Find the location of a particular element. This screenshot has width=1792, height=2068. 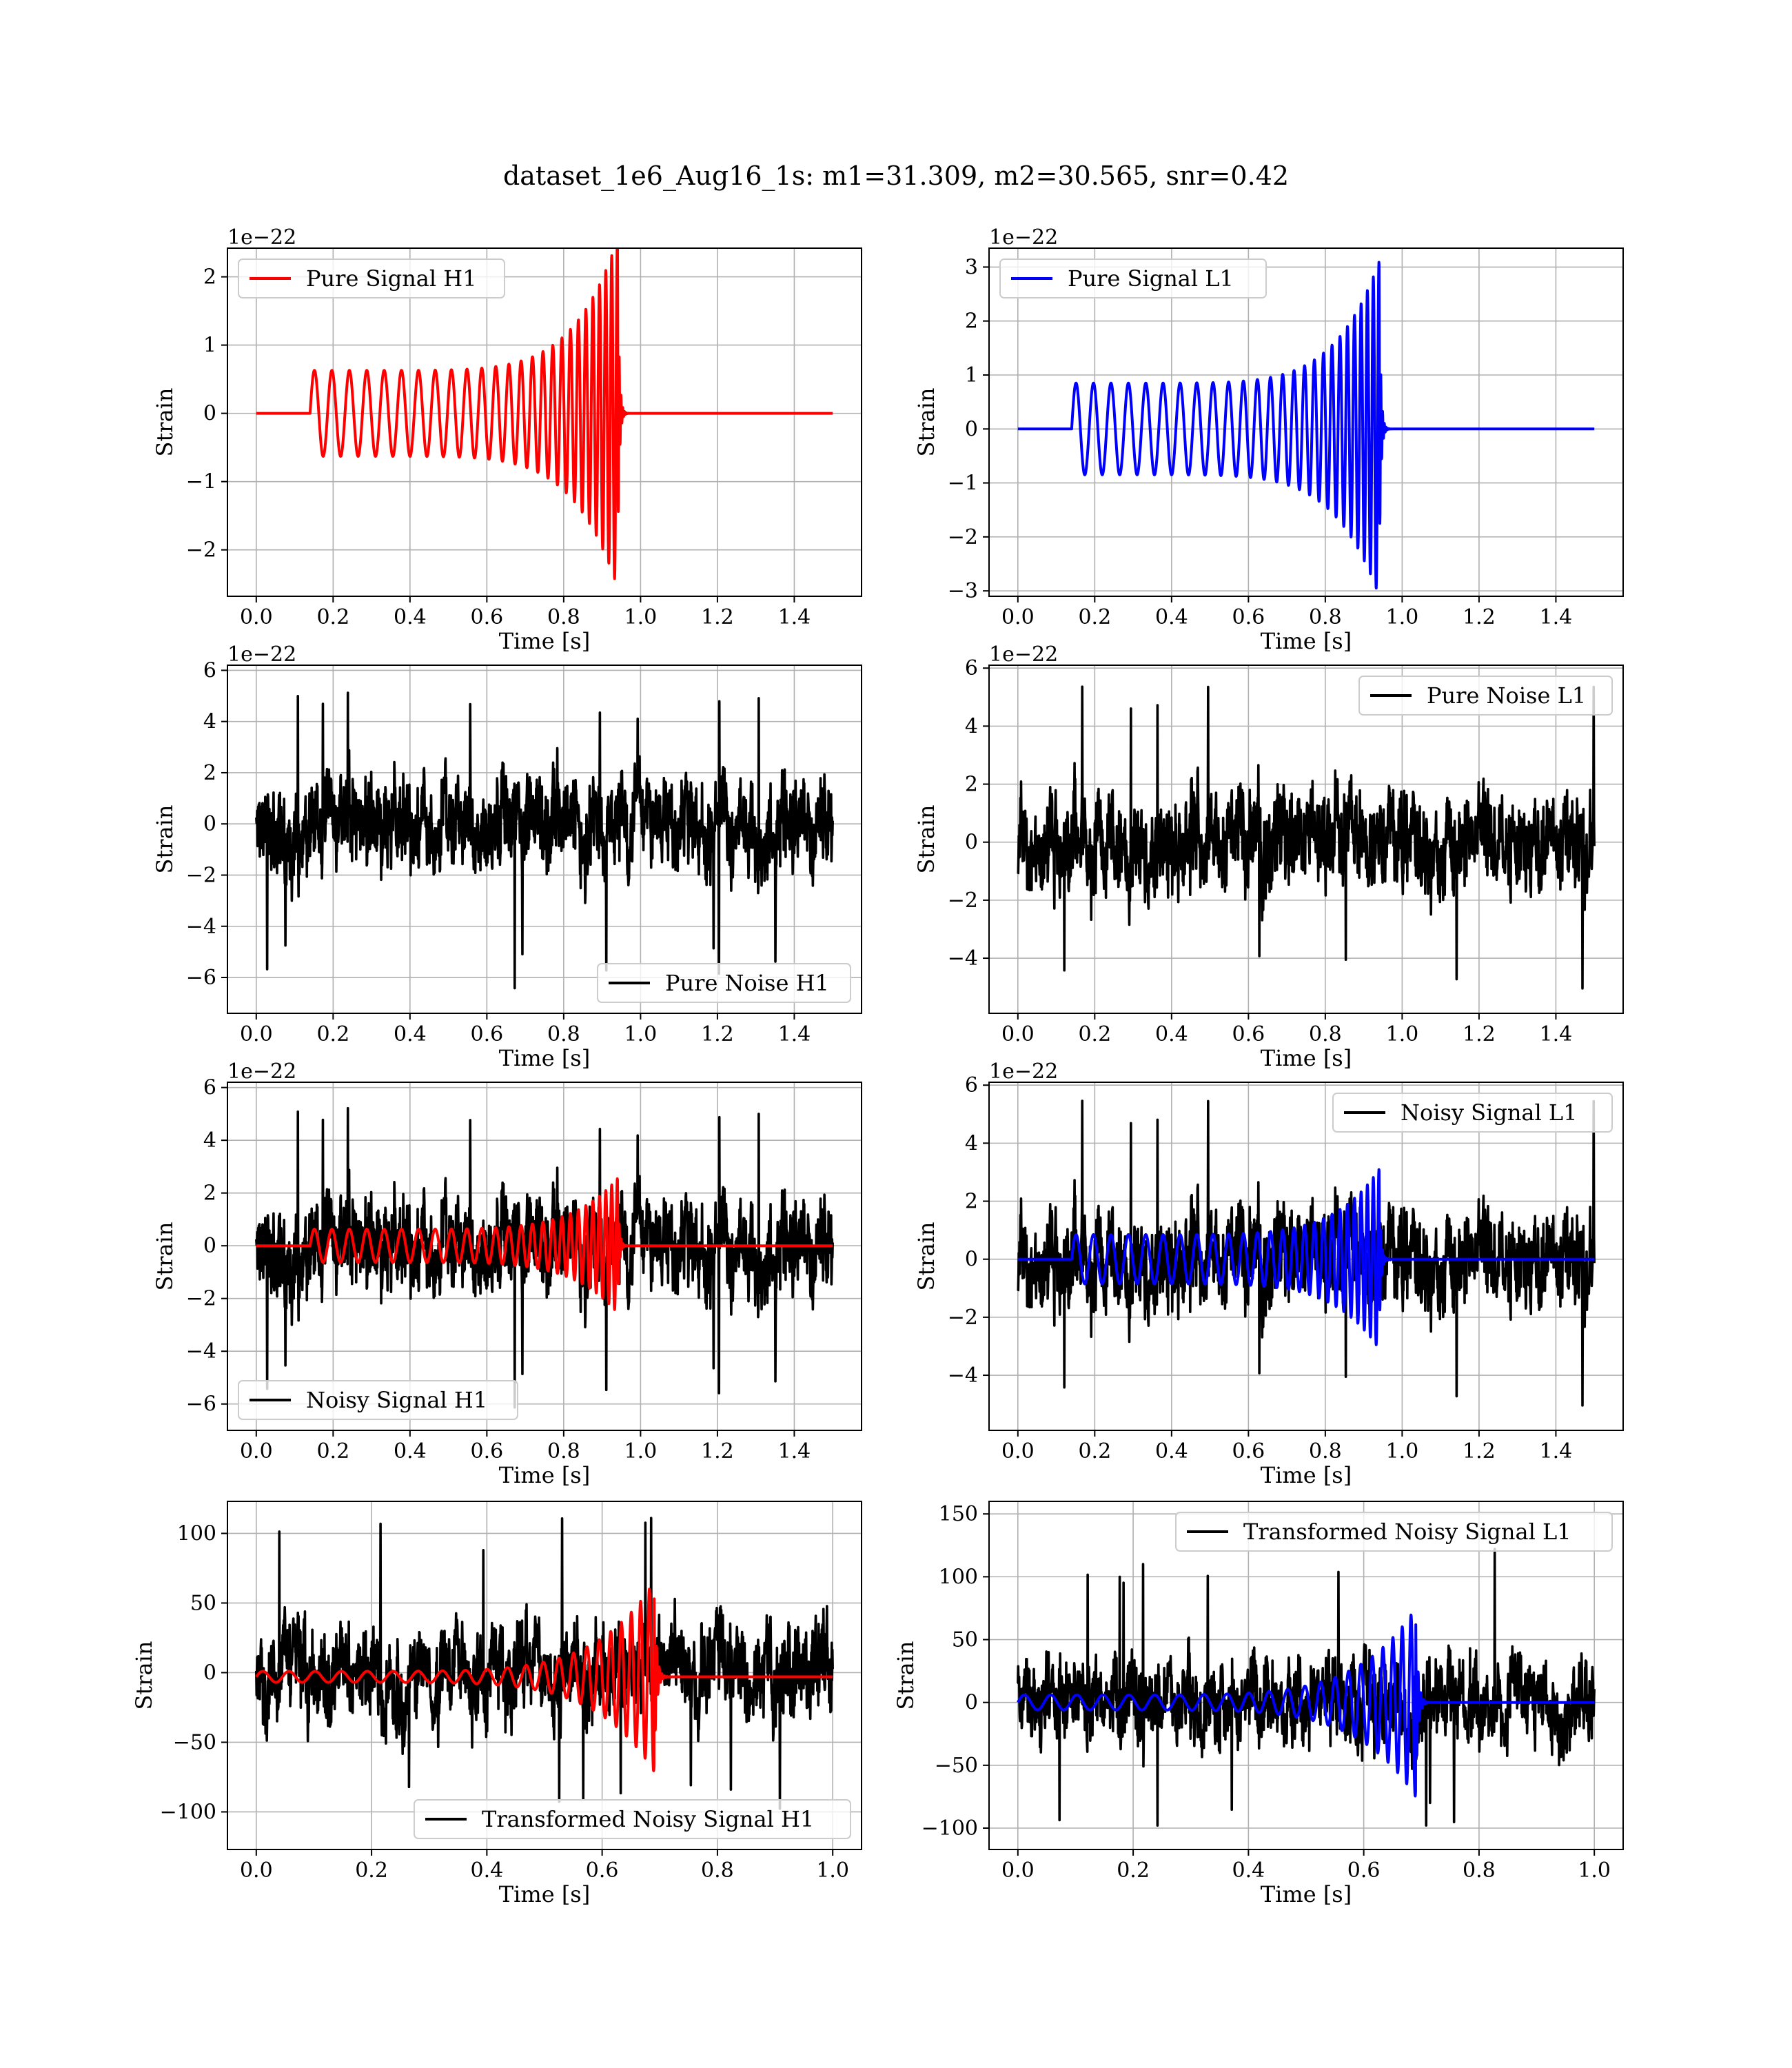

legend-label: Pure Signal H1 is located at coordinates (391, 278).